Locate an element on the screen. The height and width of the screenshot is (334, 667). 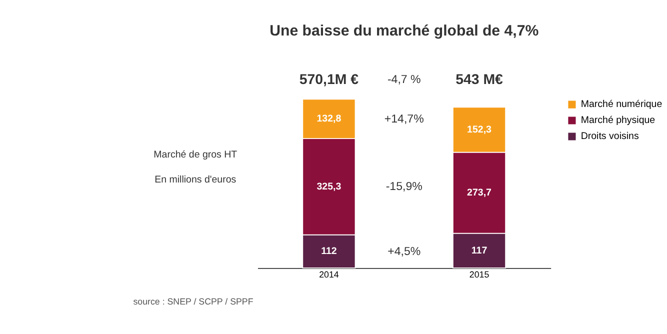
data-label: 132,8 is located at coordinates (329, 119).